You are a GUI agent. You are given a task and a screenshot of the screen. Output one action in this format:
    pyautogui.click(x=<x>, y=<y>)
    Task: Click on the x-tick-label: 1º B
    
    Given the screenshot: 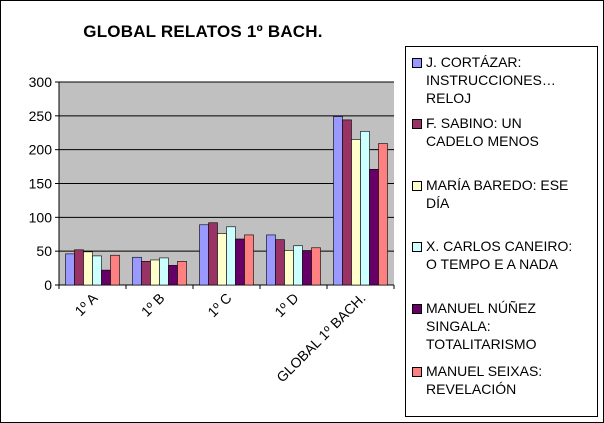 What is the action you would take?
    pyautogui.click(x=153, y=305)
    